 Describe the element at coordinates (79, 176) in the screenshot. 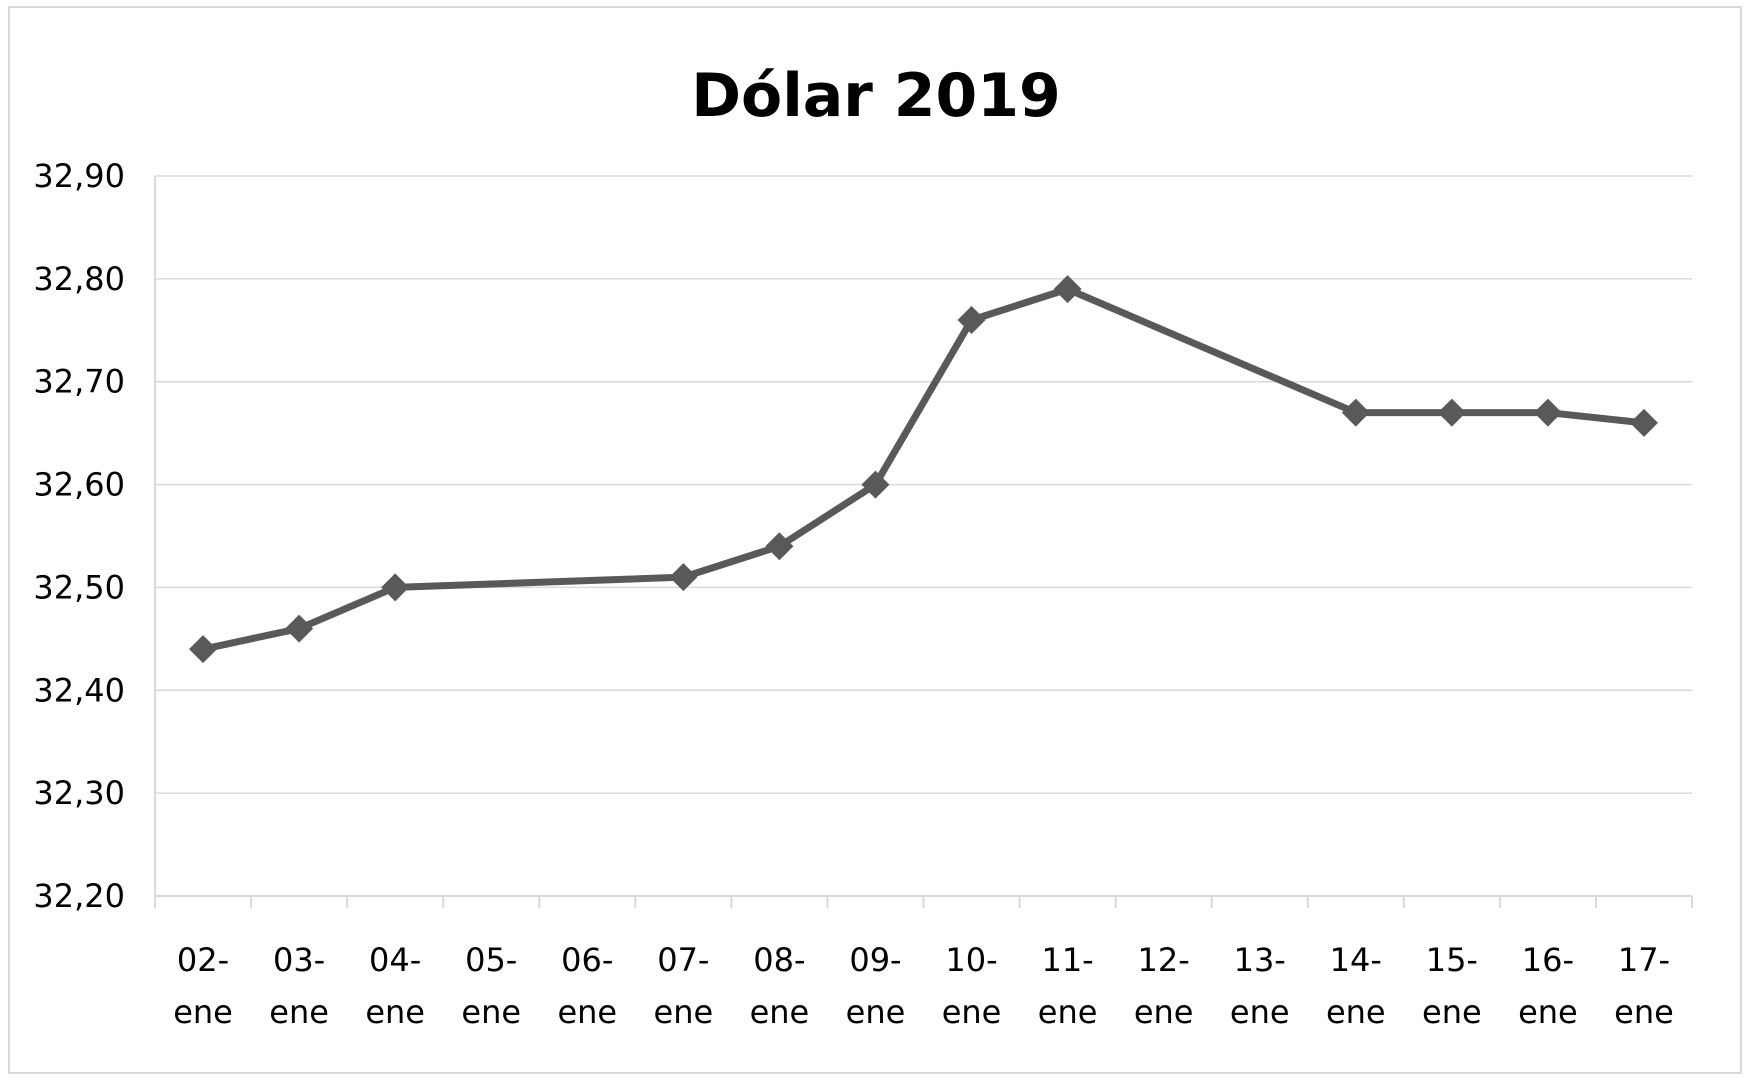

I see `y-tick-label: 32,90` at that location.